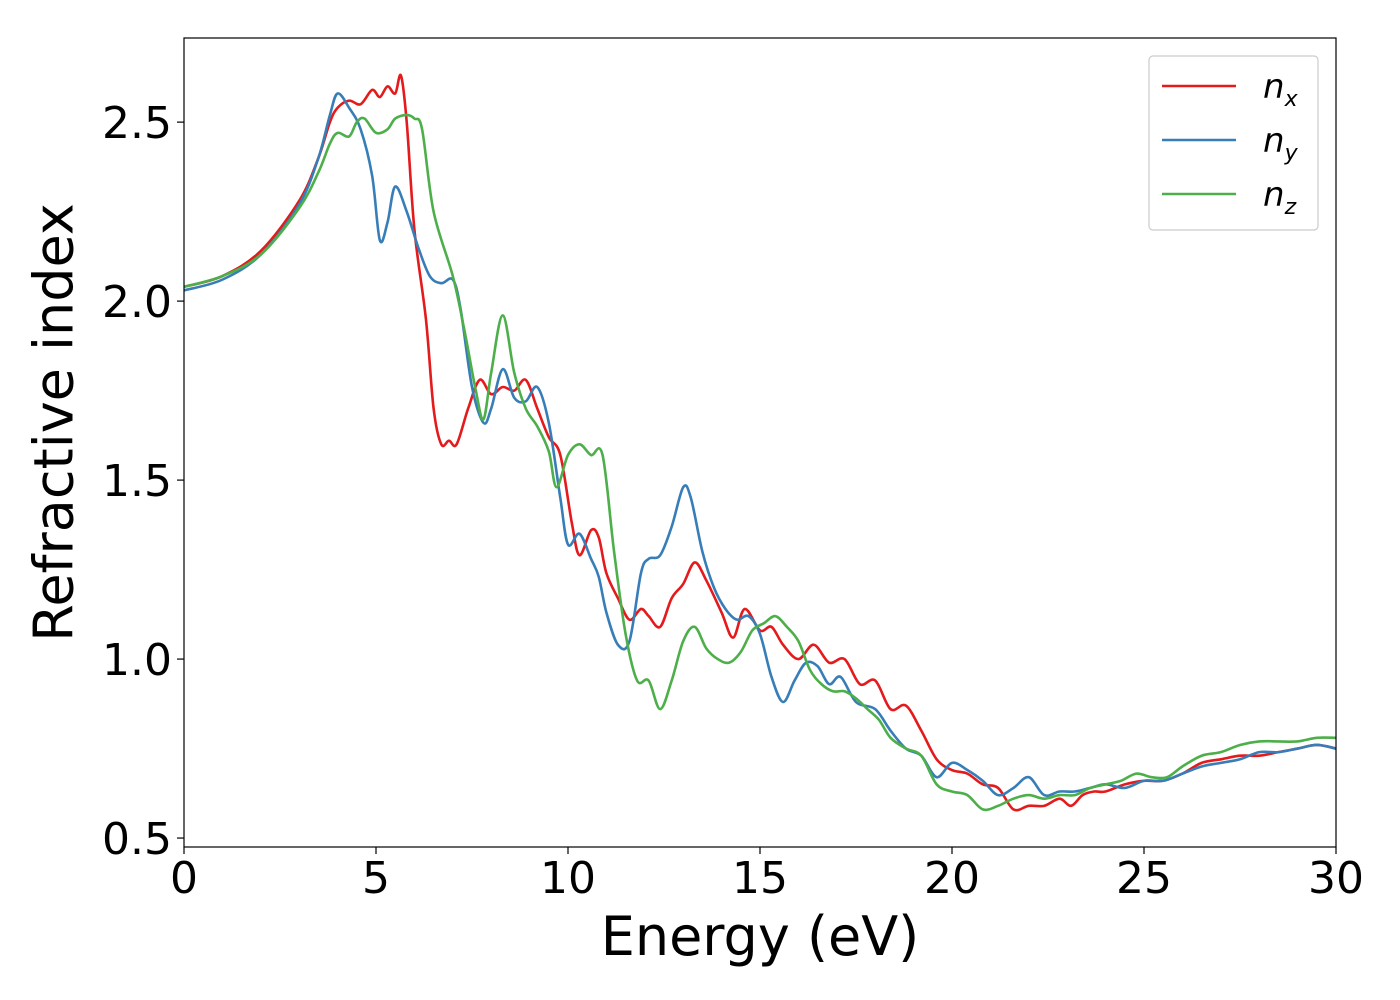 The height and width of the screenshot is (1000, 1400). Describe the element at coordinates (137, 123) in the screenshot. I see `y-tick-label: 2.5` at that location.